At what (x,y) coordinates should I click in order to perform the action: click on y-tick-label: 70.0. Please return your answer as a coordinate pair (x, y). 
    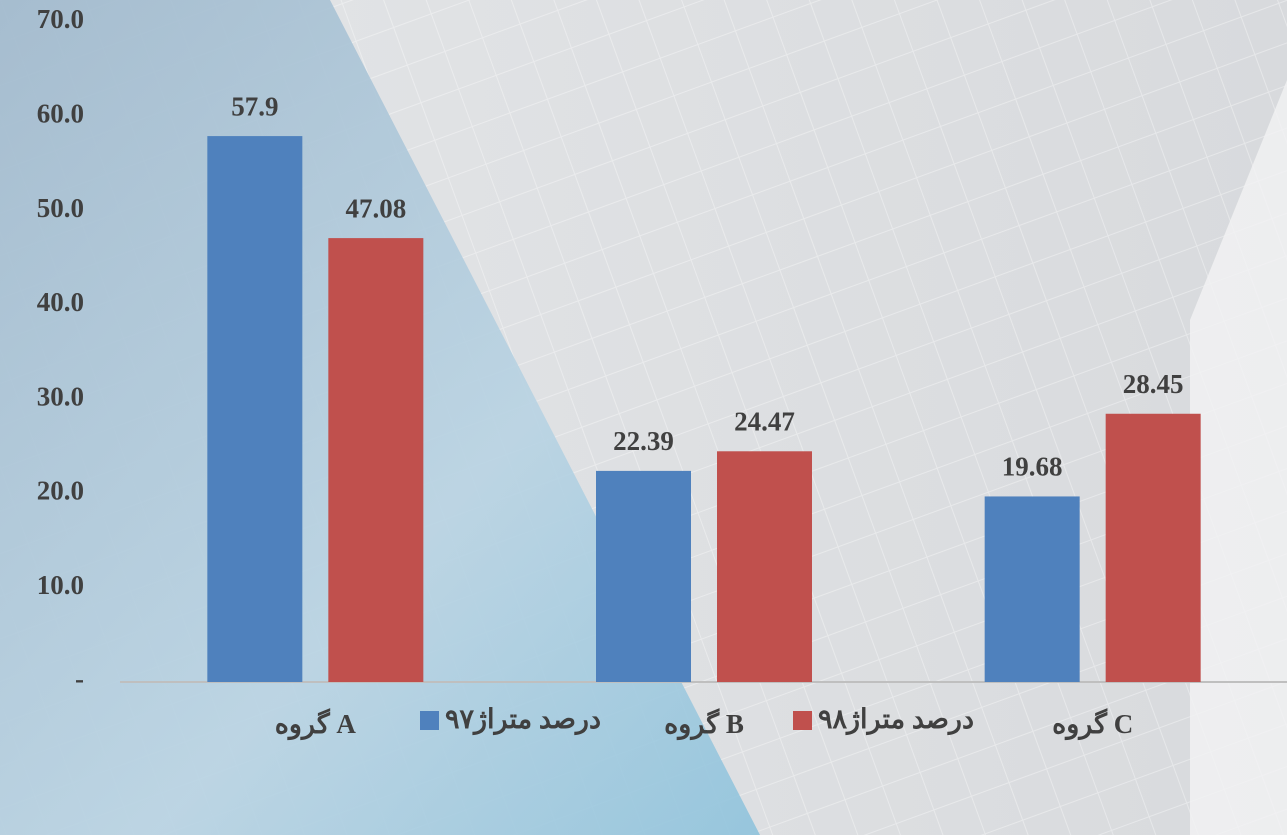
    Looking at the image, I should click on (60, 19).